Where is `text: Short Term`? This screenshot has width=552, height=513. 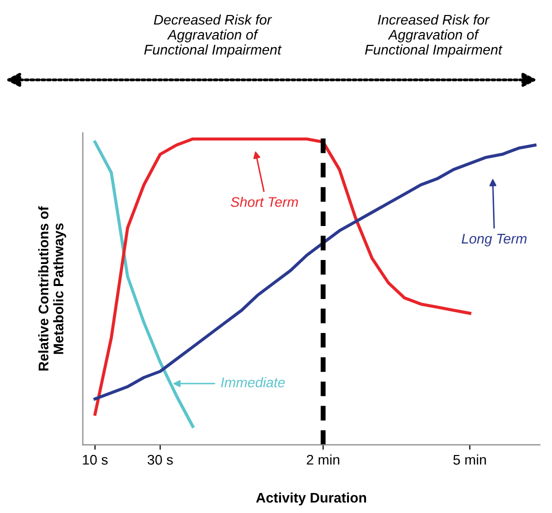 text: Short Term is located at coordinates (264, 201).